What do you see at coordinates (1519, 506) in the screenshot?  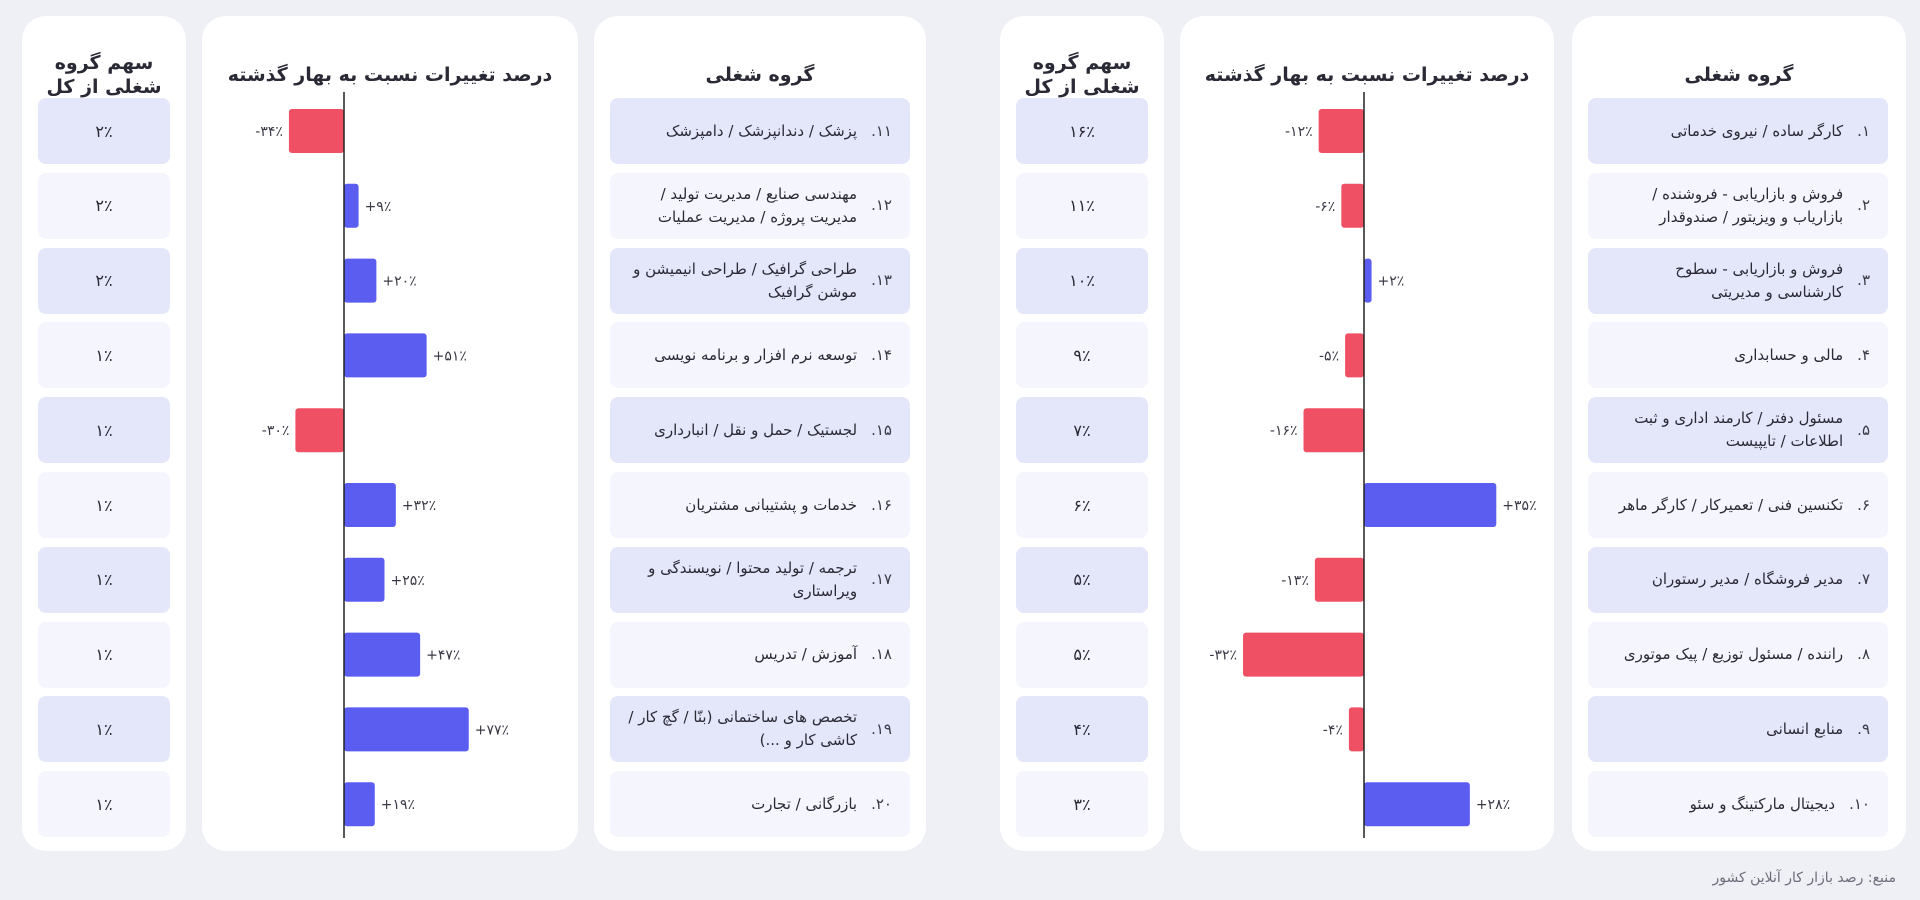 I see `change-value-label: +۳۵٪` at bounding box center [1519, 506].